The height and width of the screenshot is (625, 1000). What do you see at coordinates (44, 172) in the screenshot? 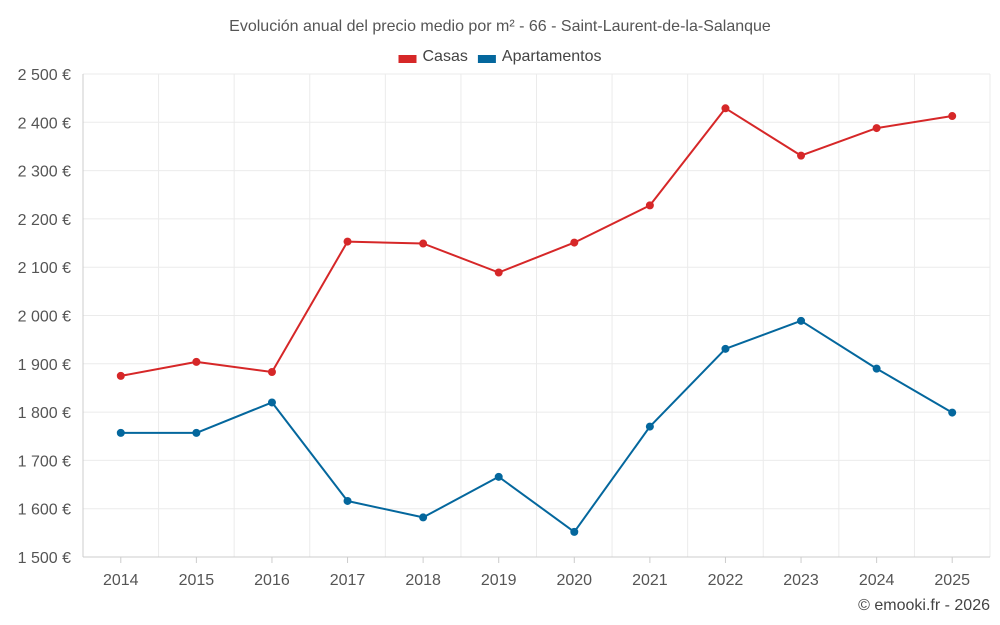
I see `y-tick-label: 2 300 €` at bounding box center [44, 172].